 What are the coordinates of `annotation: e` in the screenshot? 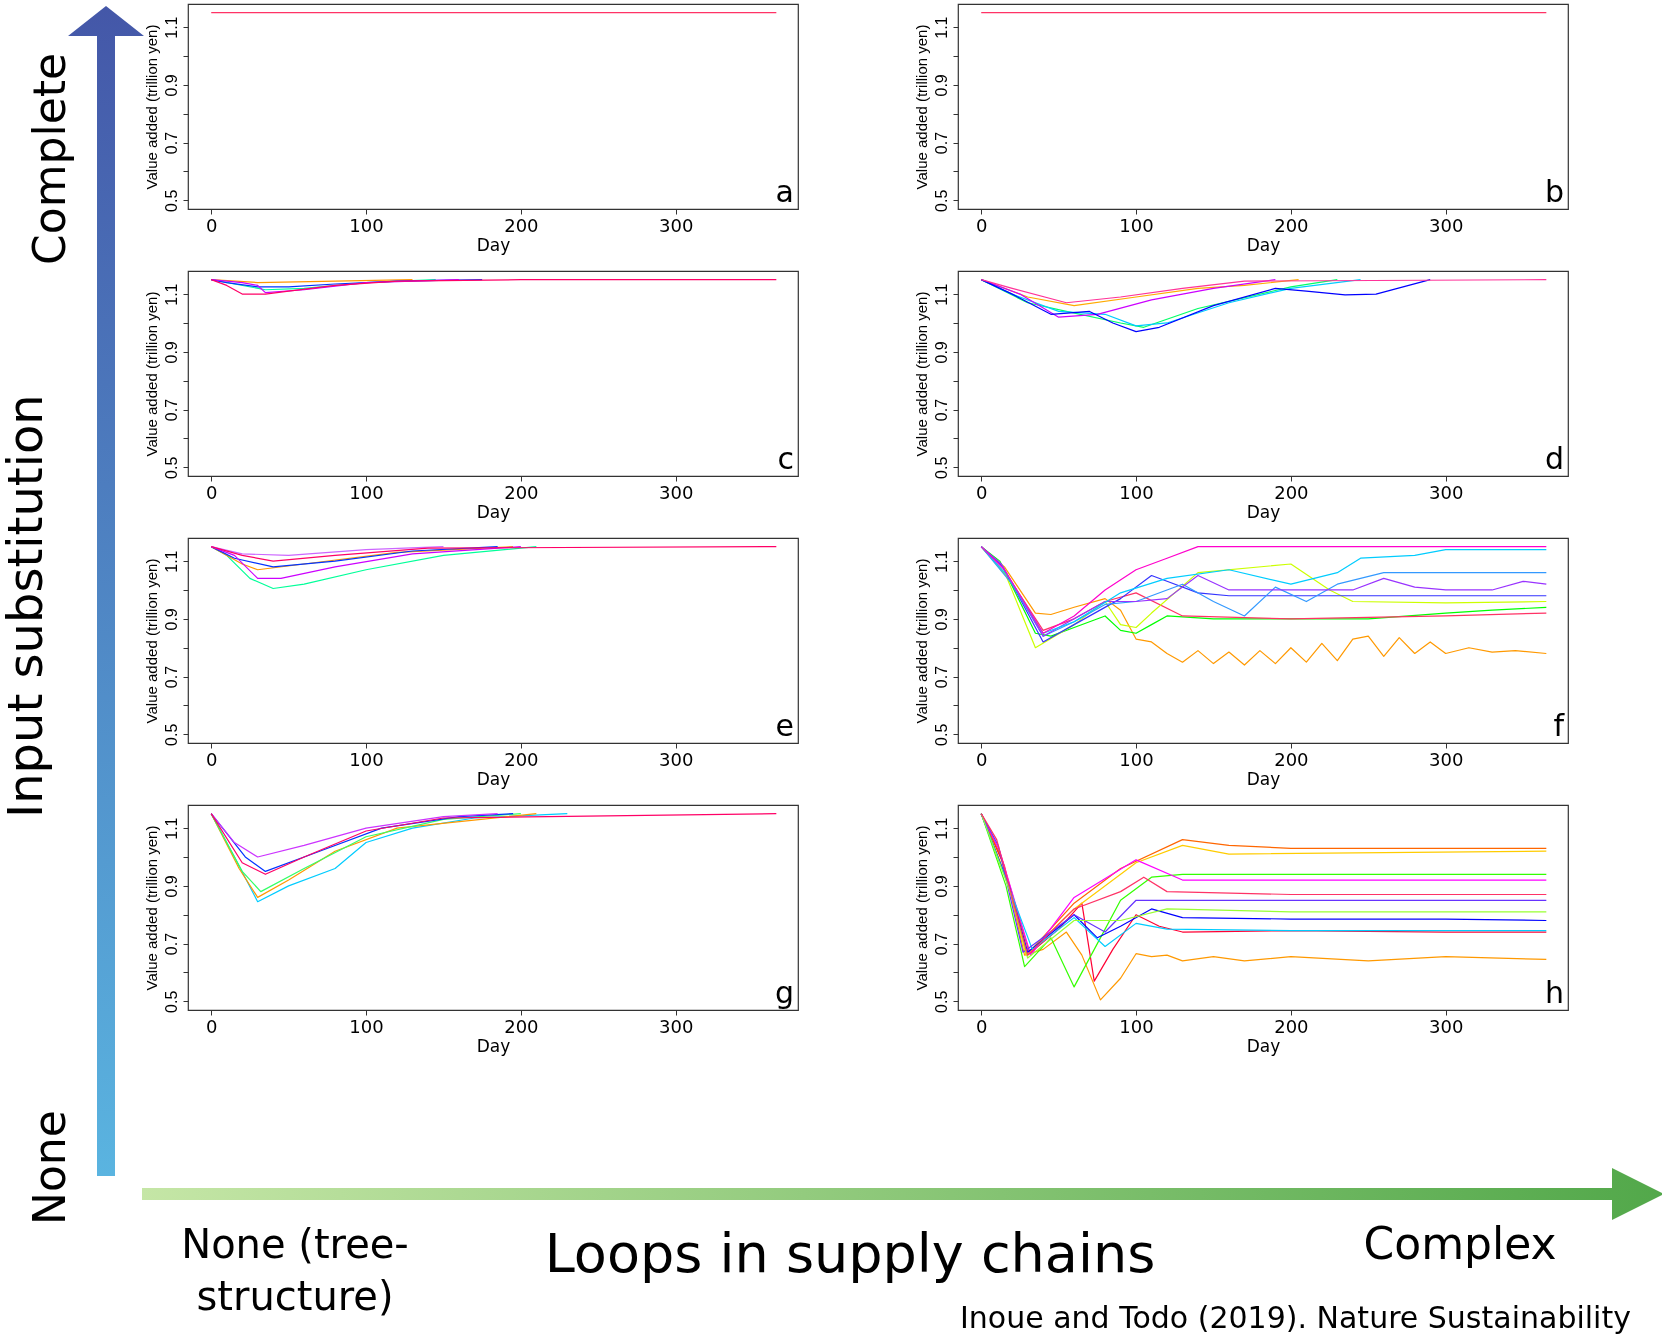 It's located at (784, 725).